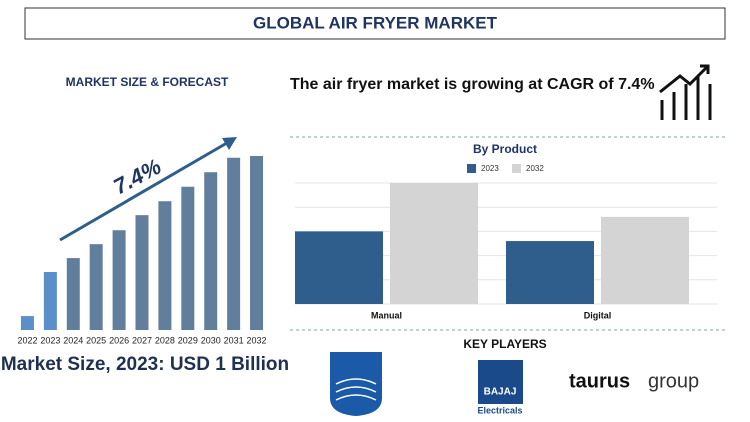  I want to click on x-tick-label: Digital, so click(598, 315).